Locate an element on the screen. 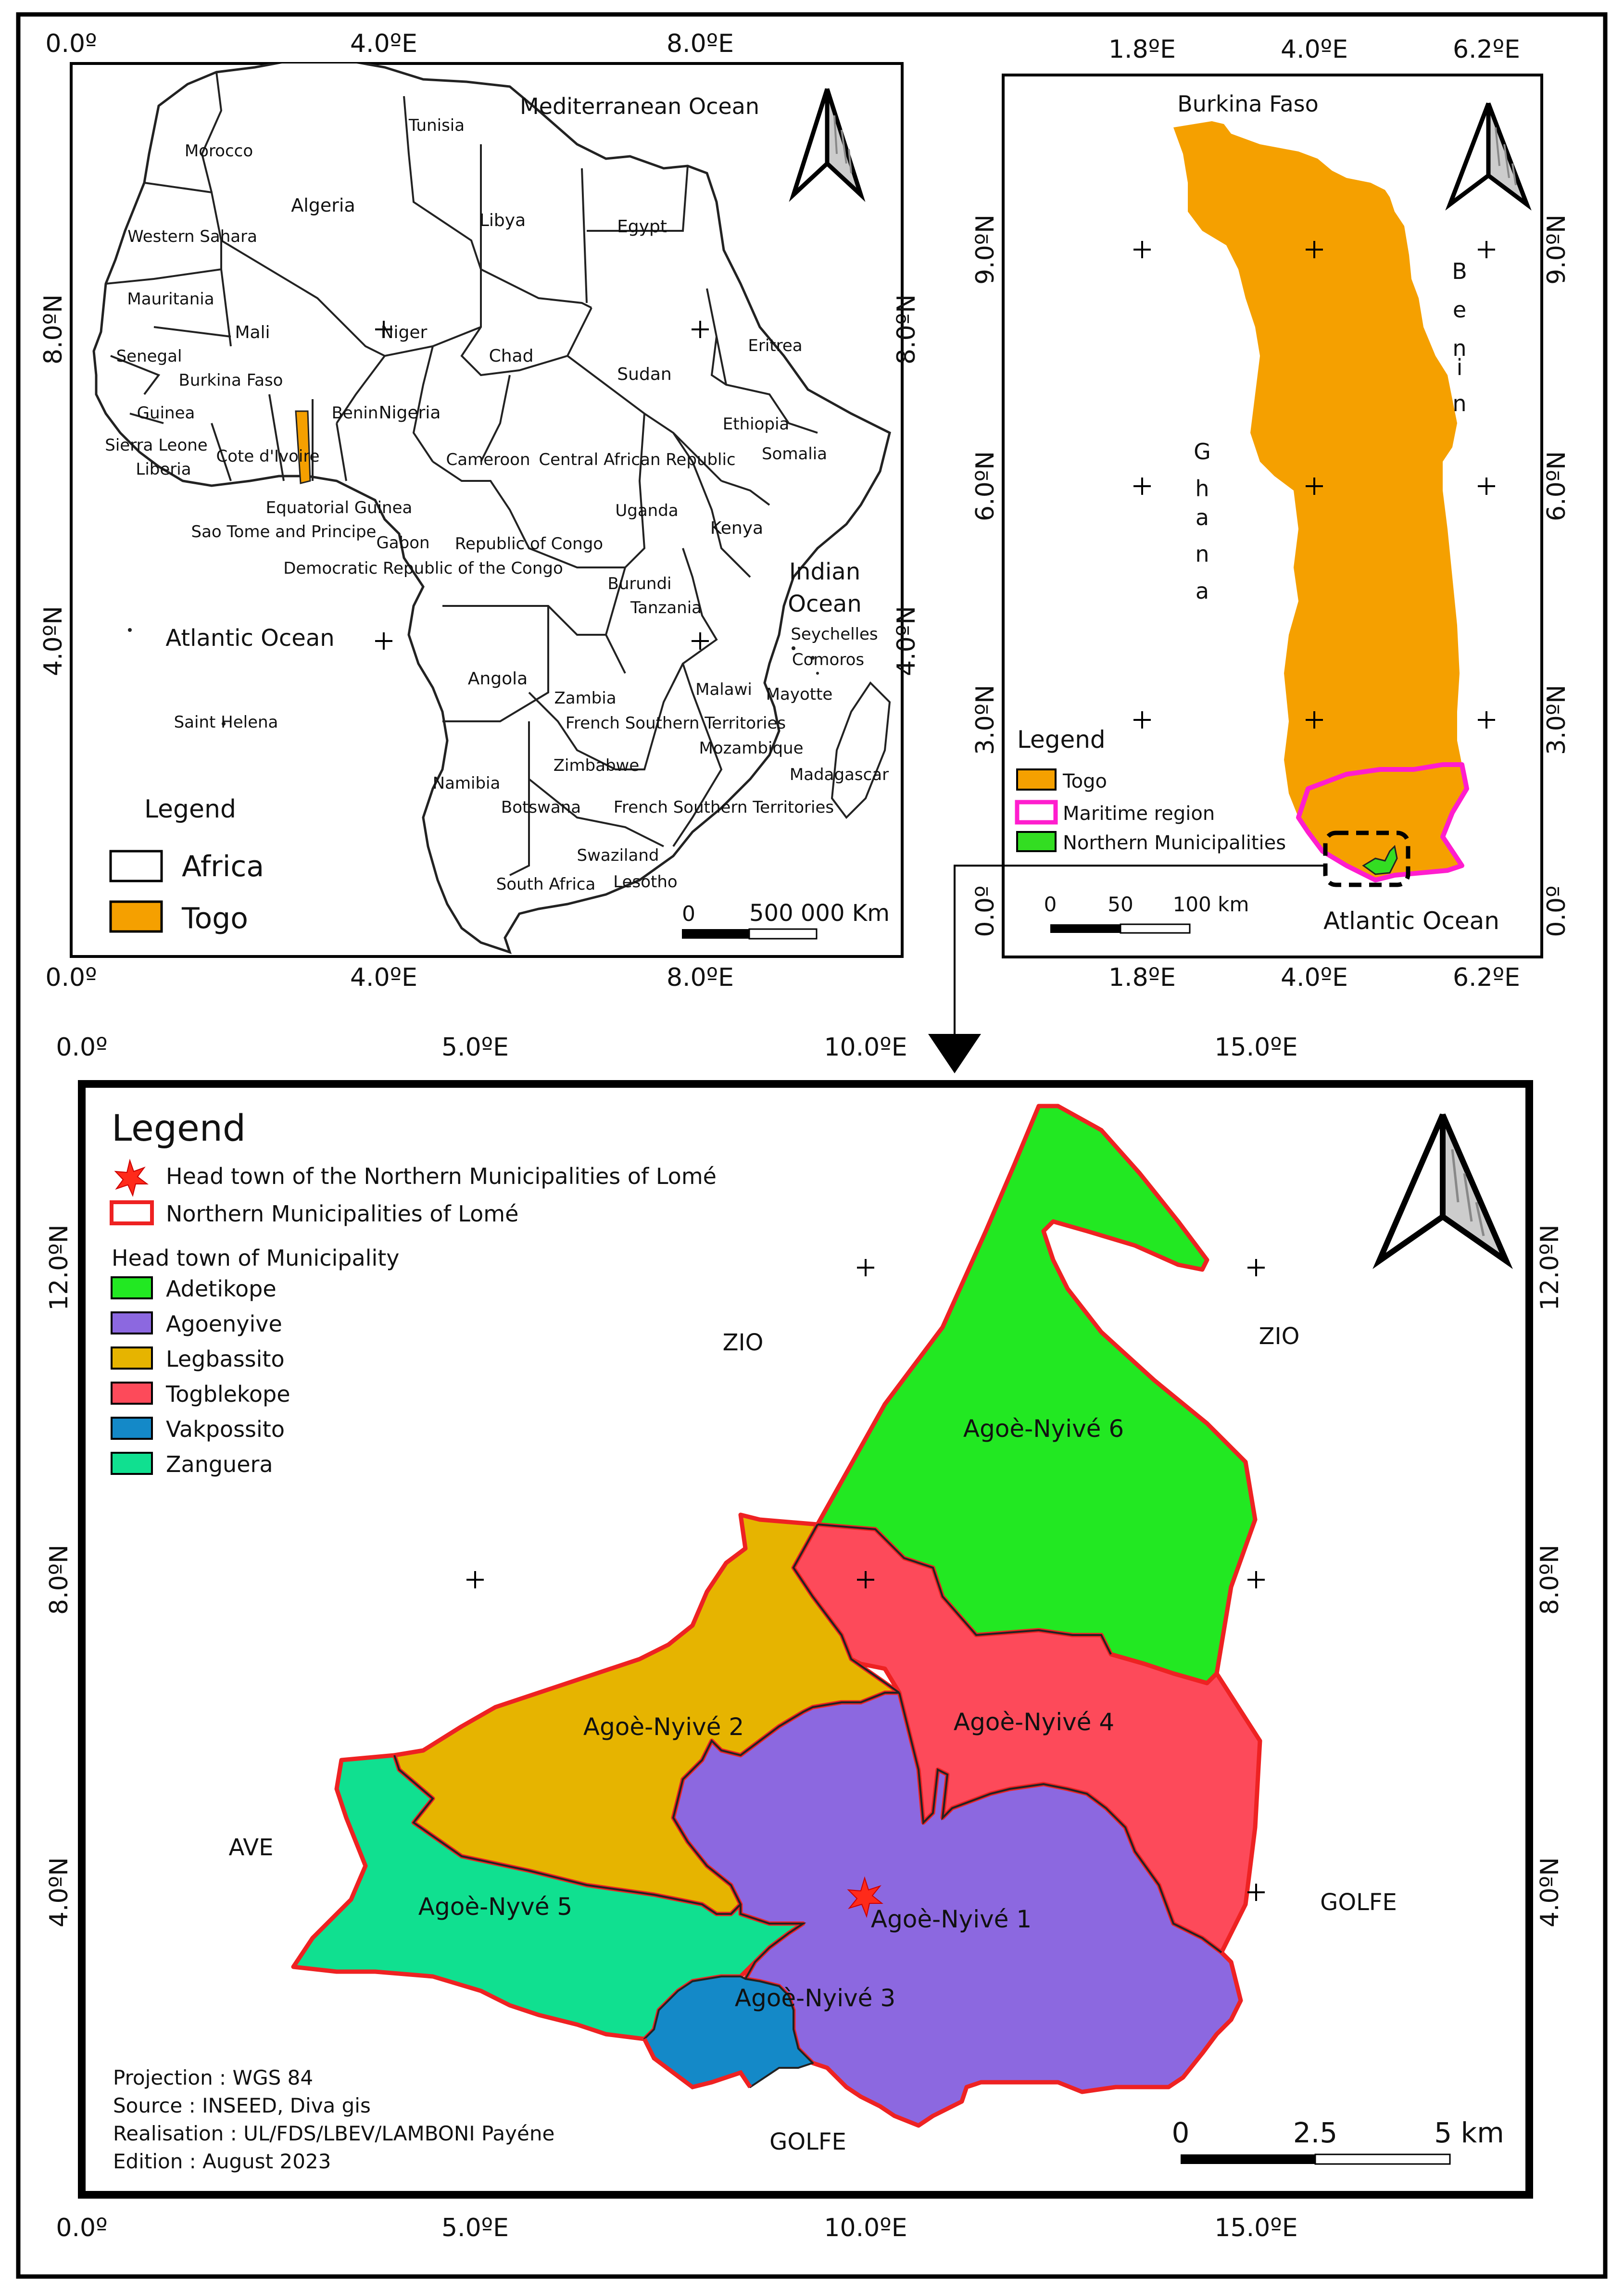 The width and height of the screenshot is (1624, 2290). togo-left-tick-2: 3.0ºN is located at coordinates (985, 720).